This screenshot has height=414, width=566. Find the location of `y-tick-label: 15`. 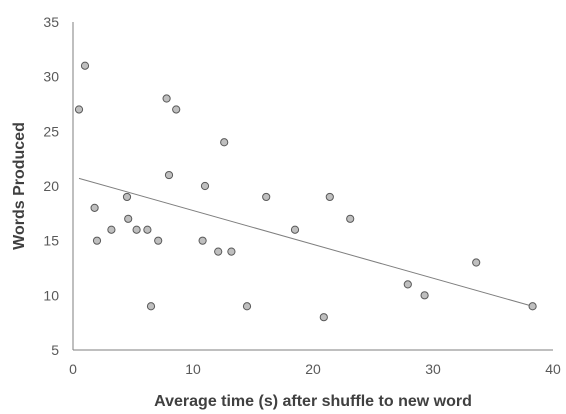

y-tick-label: 15 is located at coordinates (51, 241).